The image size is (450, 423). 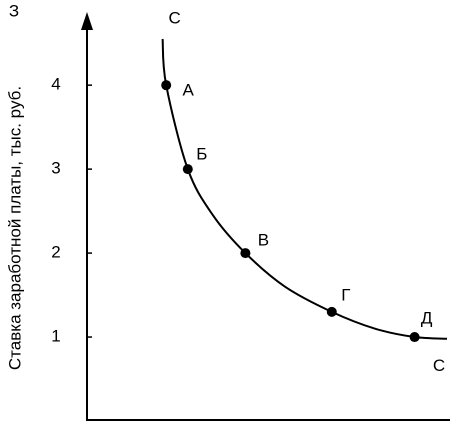 I want to click on point-label: Д, so click(x=427, y=318).